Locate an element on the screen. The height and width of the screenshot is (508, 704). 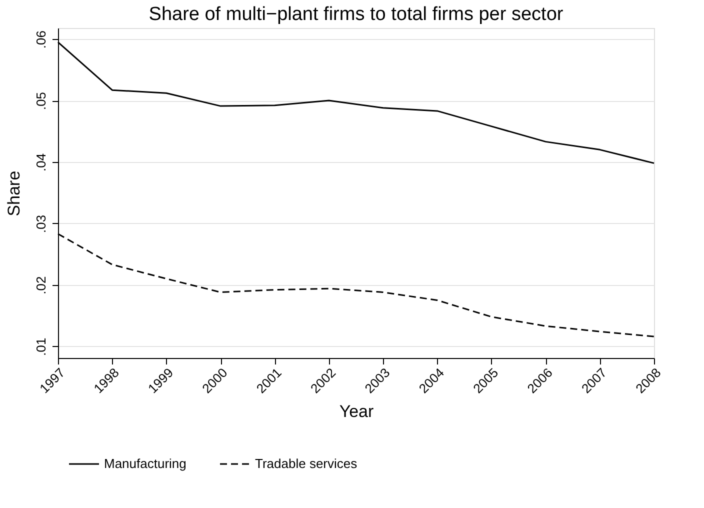
chart-title: Share of multi−plant firms to total firms per sector is located at coordinates (356, 14).